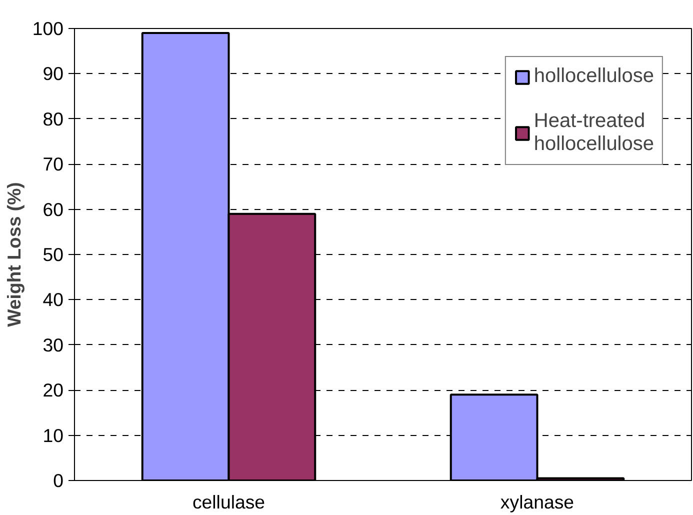 This screenshot has width=693, height=515. What do you see at coordinates (58, 480) in the screenshot?
I see `y-tick-label: 0` at bounding box center [58, 480].